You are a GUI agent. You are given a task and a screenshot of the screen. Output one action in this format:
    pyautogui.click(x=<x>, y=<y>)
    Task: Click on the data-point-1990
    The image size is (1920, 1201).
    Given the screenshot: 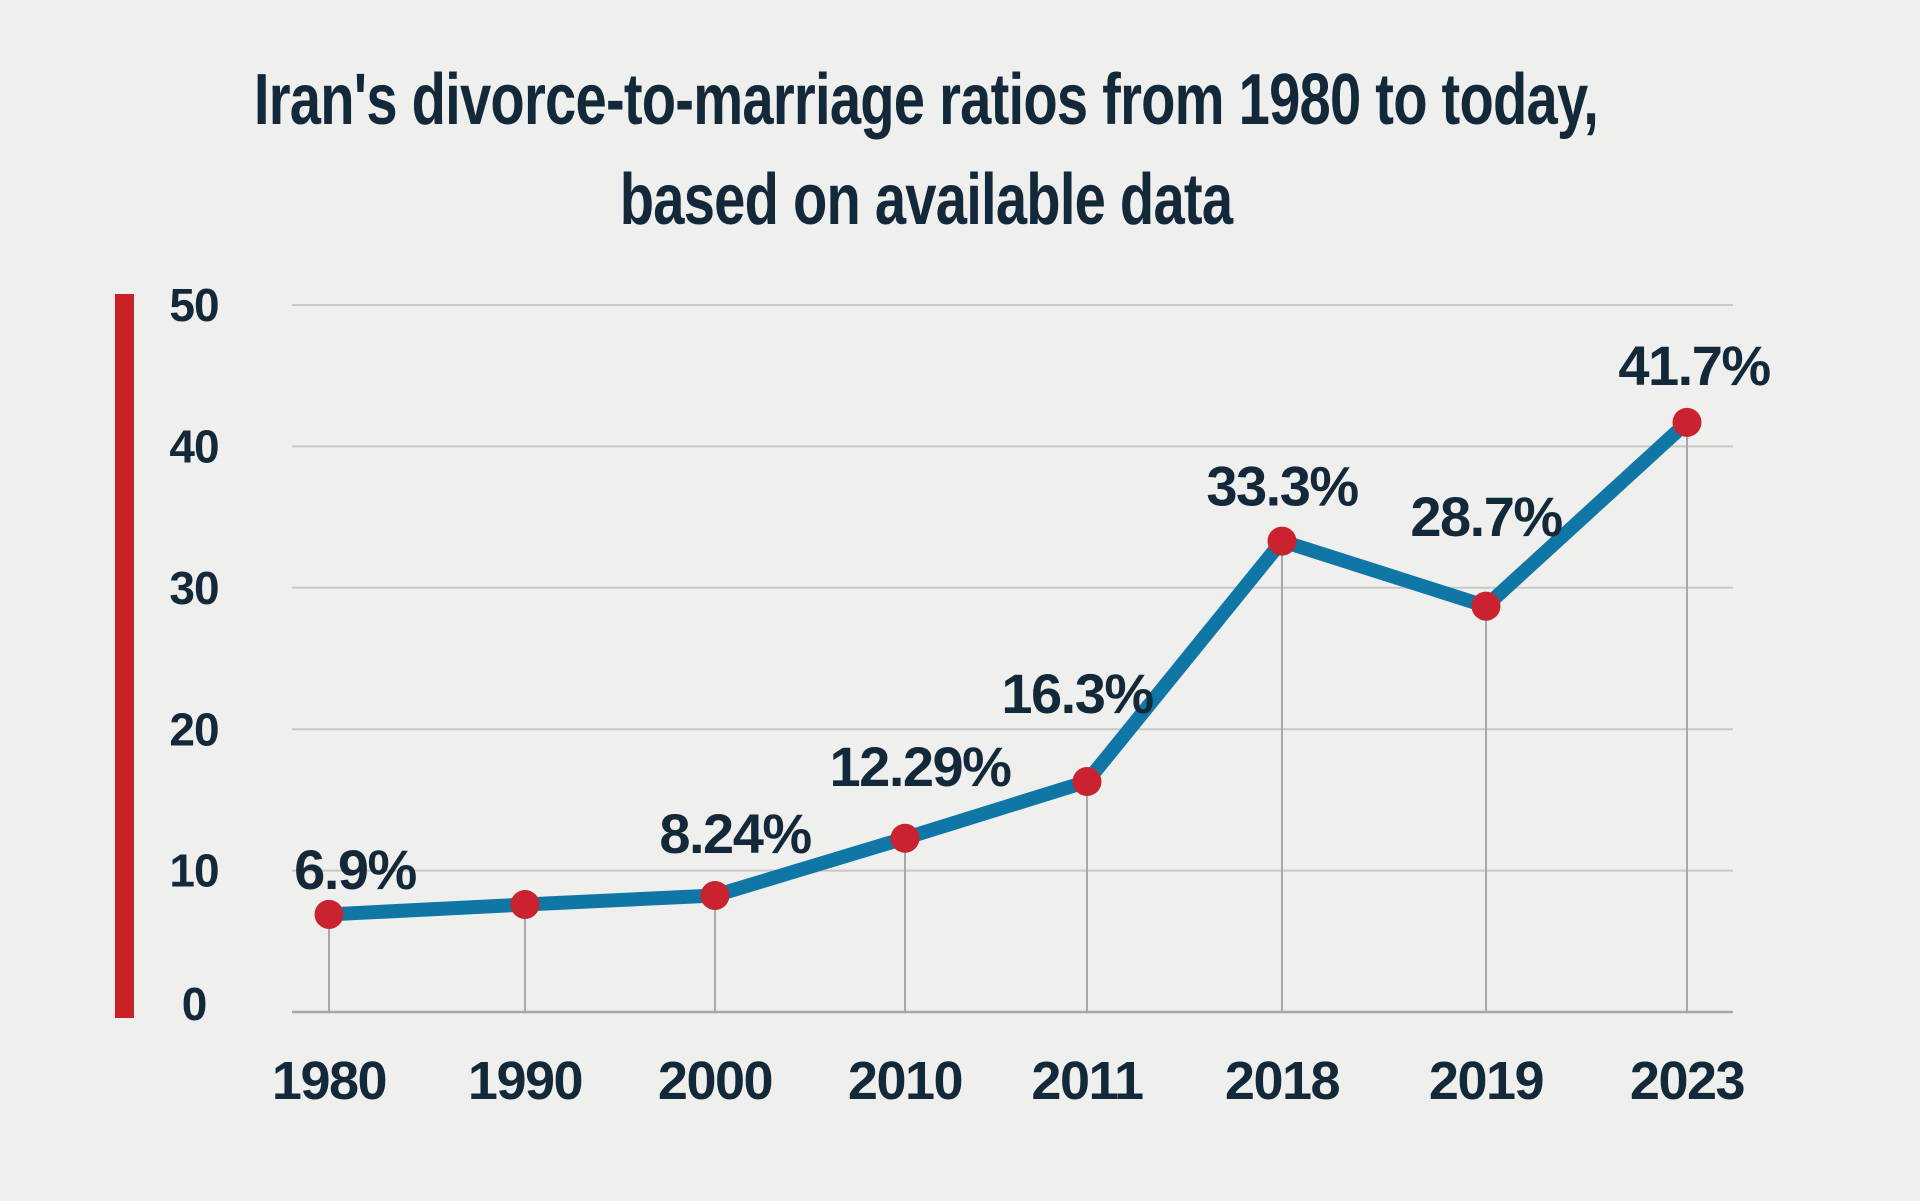 What is the action you would take?
    pyautogui.click(x=525, y=905)
    